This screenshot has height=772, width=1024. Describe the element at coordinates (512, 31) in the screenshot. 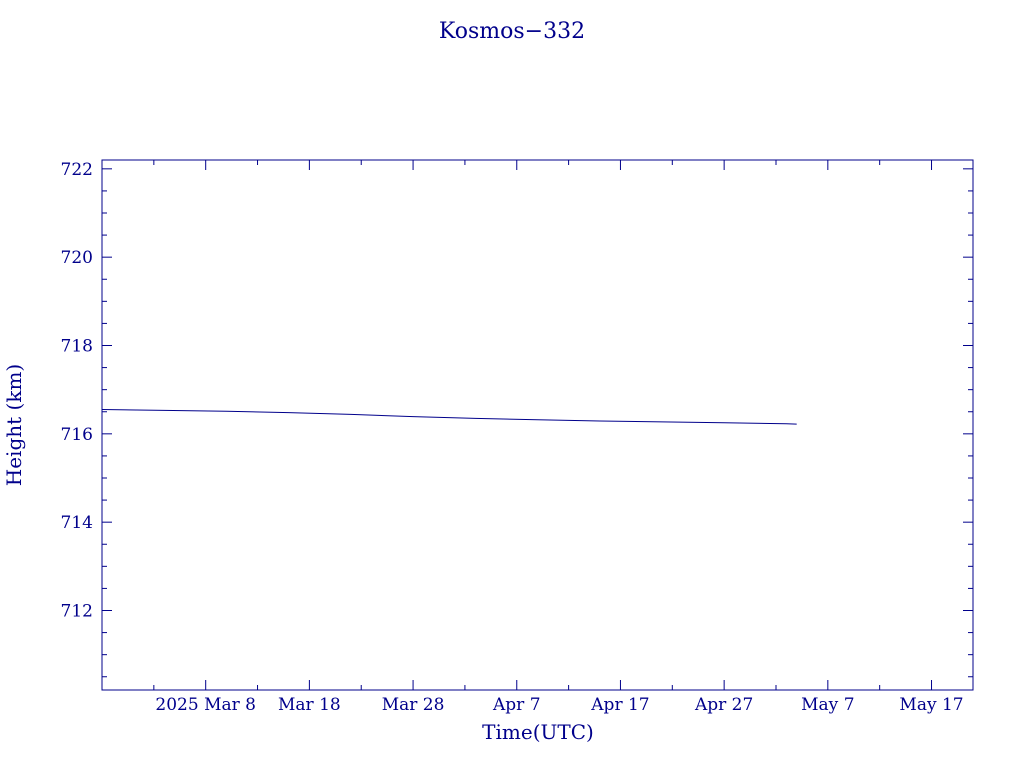

I see `chart-title: Kosmos−332` at that location.